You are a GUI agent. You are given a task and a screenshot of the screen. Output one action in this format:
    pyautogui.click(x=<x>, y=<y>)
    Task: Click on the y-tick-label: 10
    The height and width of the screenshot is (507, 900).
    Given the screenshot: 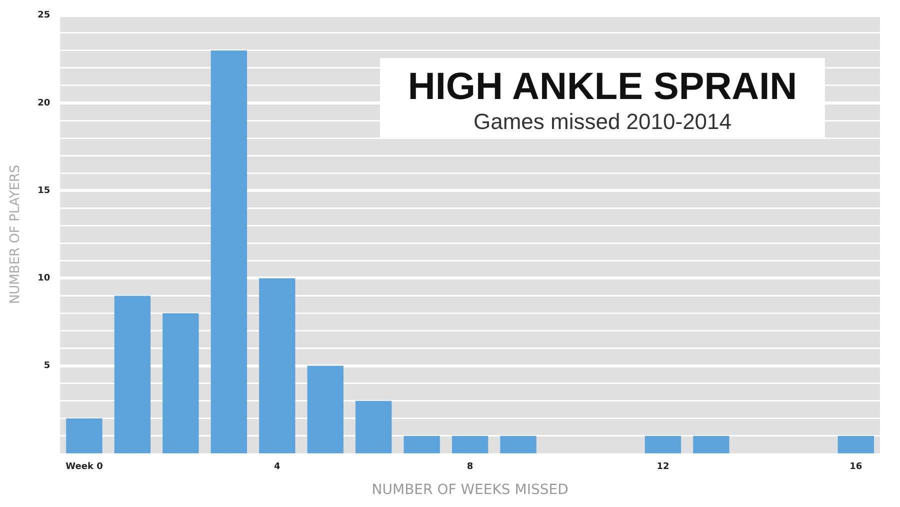 What is the action you would take?
    pyautogui.click(x=44, y=279)
    